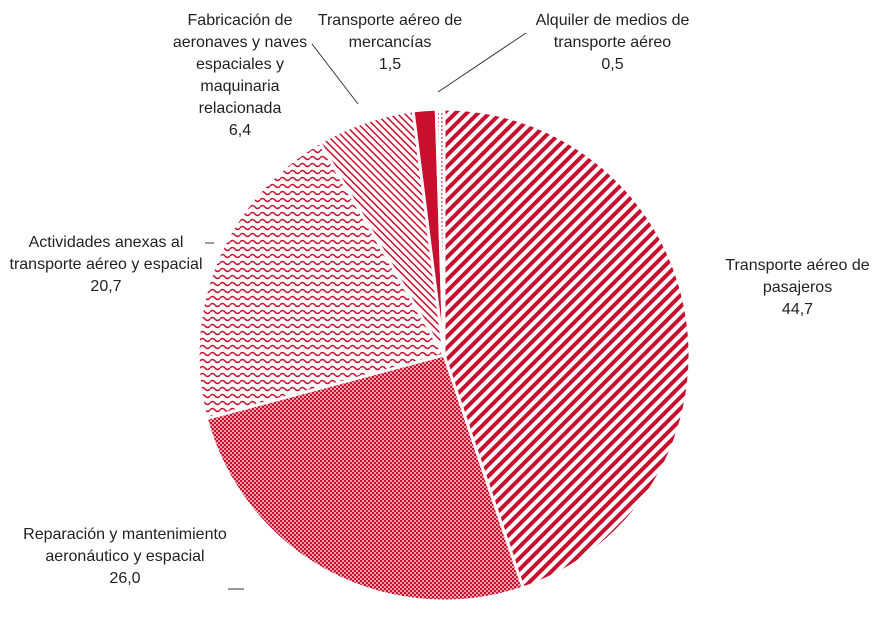  I want to click on value-label: 26,0, so click(125, 578).